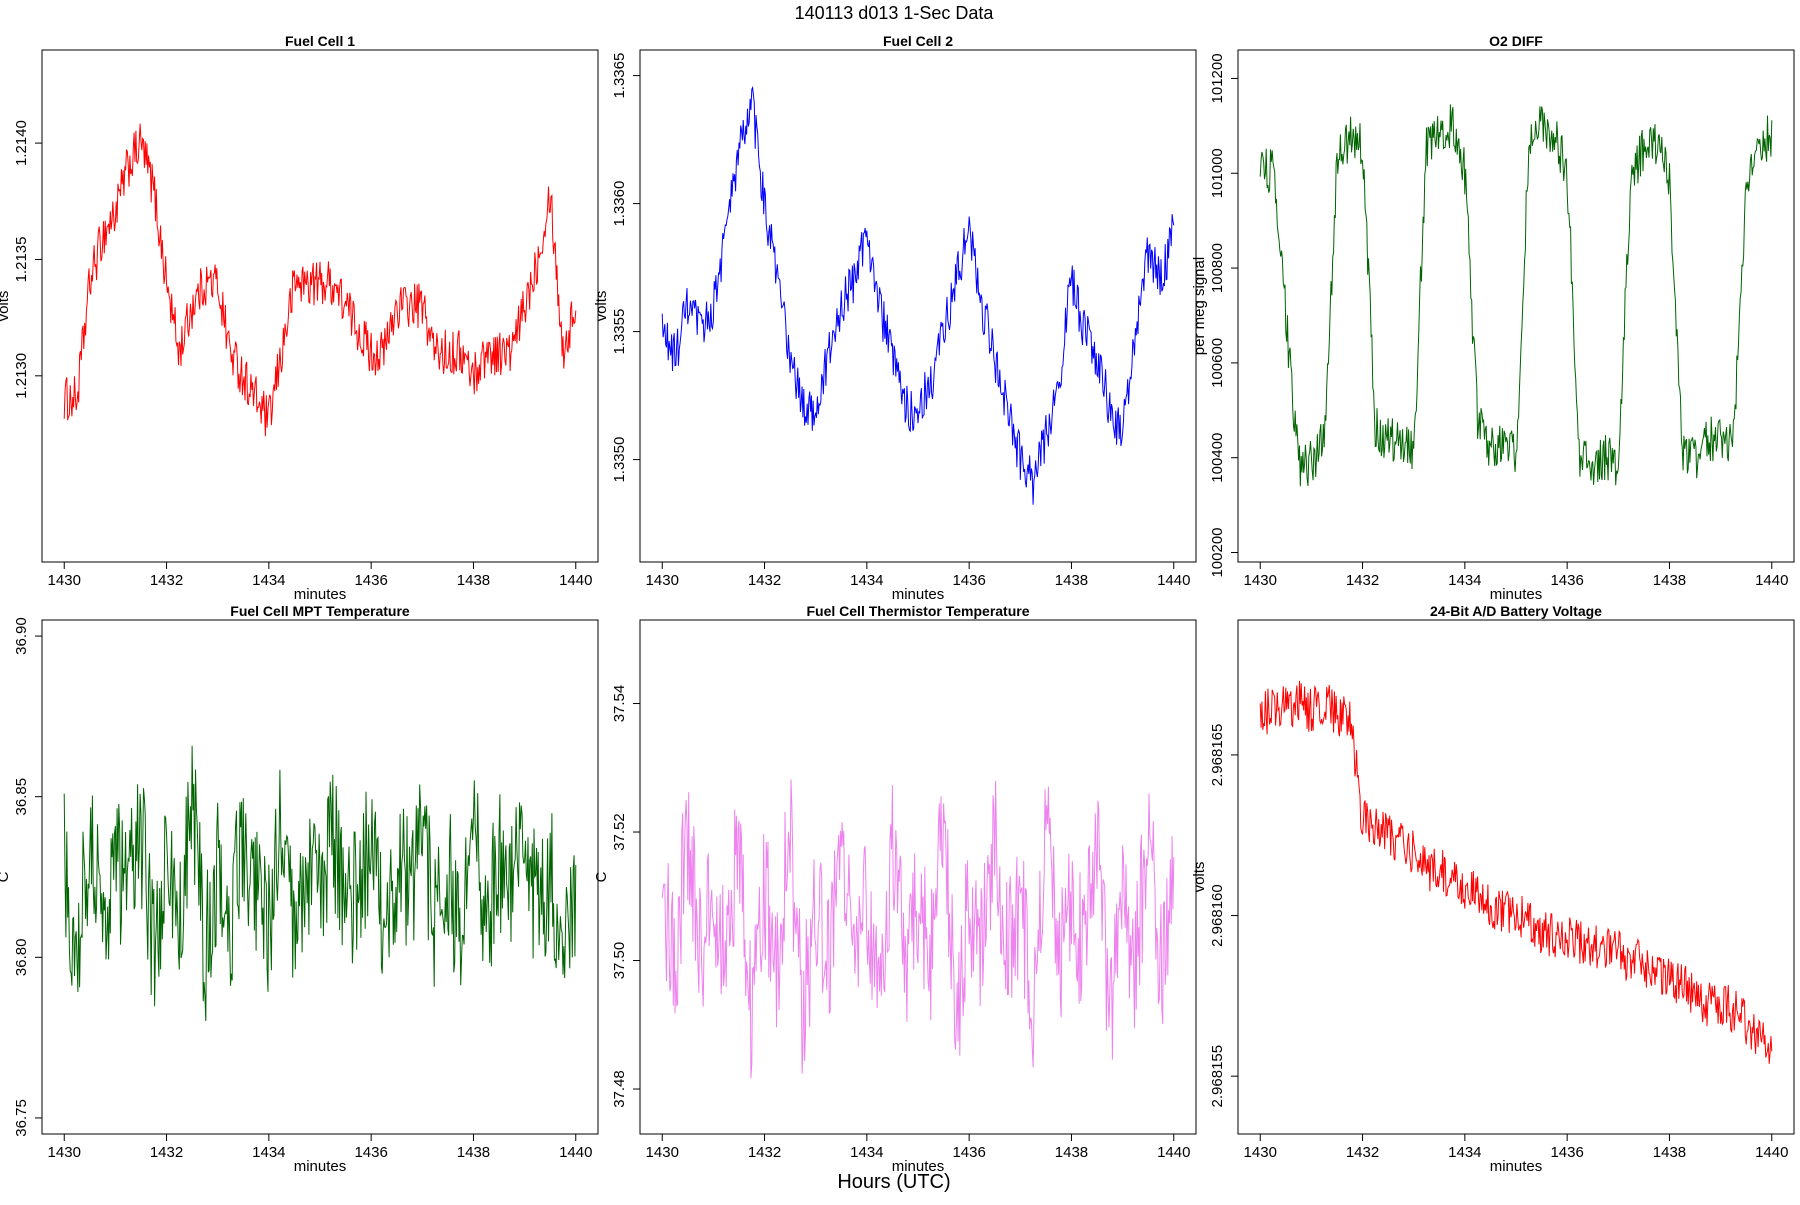 The height and width of the screenshot is (1205, 1800). What do you see at coordinates (21, 143) in the screenshot?
I see `y-tick-label: 1.2140` at bounding box center [21, 143].